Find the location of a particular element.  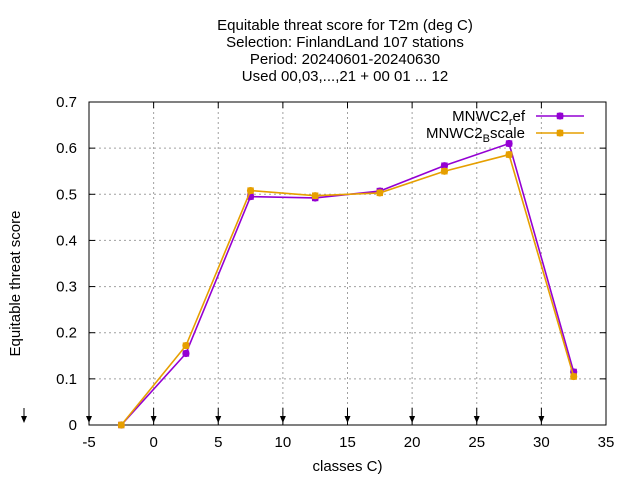

y-tick-label: 0.7 is located at coordinates (66, 102).